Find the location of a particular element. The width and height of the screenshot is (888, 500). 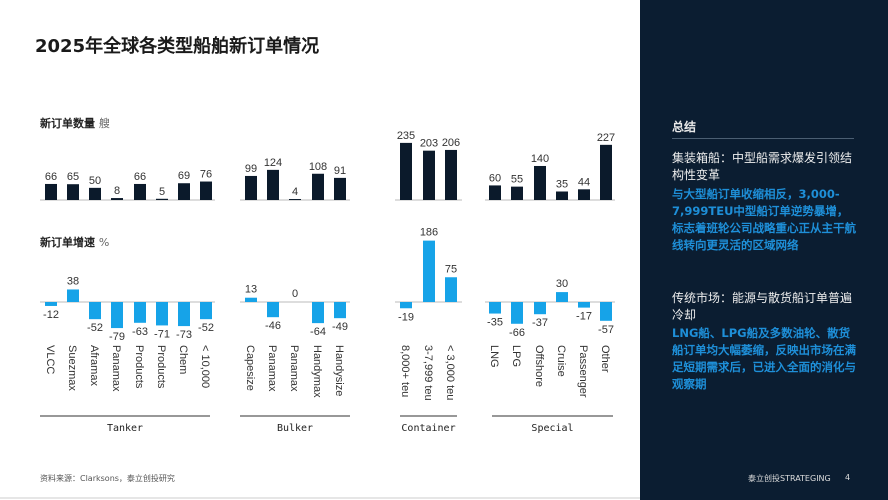

data-label: 65 is located at coordinates (73, 177).